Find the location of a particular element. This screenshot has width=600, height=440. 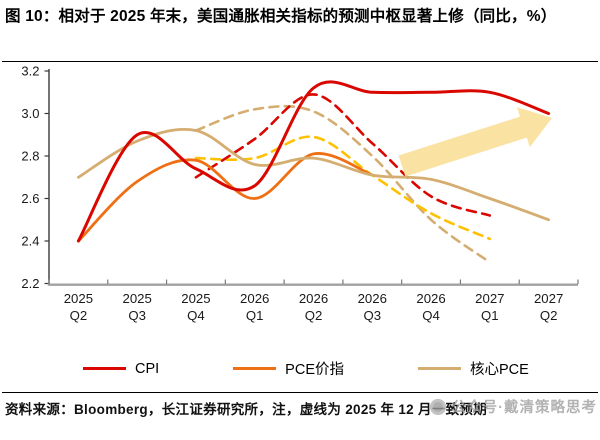

series-line-cpi-dashed is located at coordinates (343, 155).